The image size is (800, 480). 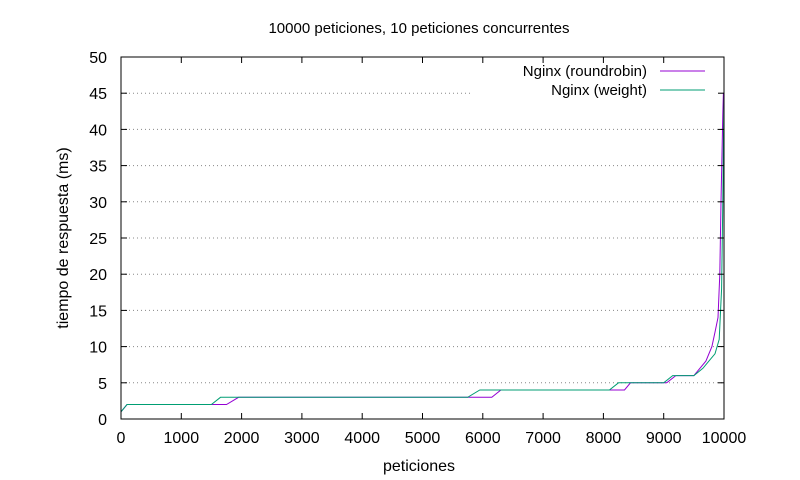 What do you see at coordinates (362, 438) in the screenshot?
I see `x-tick-label: 4000` at bounding box center [362, 438].